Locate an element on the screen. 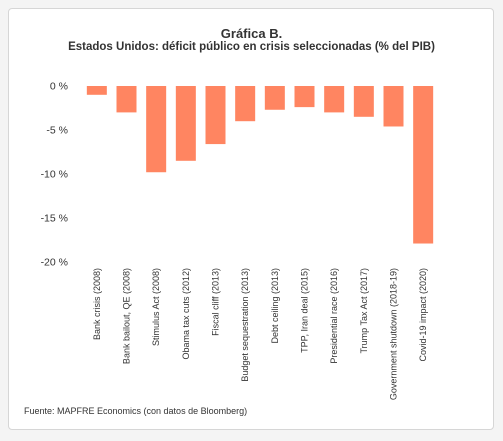  x-tick-label: Stimulus Act (2008) is located at coordinates (156, 307).